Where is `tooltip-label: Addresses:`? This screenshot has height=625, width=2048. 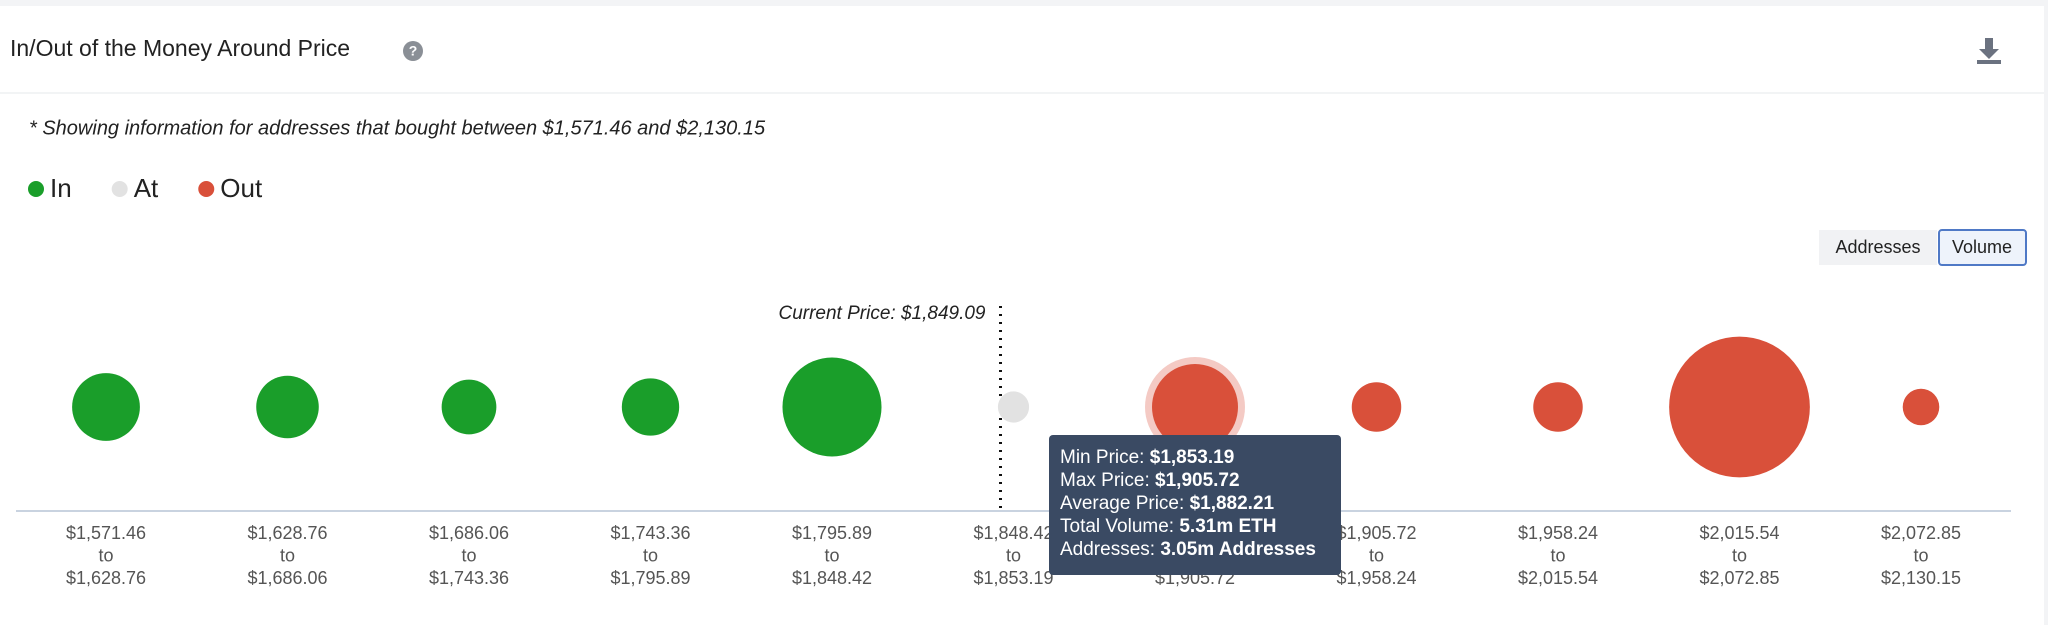 tooltip-label: Addresses: is located at coordinates (1107, 549).